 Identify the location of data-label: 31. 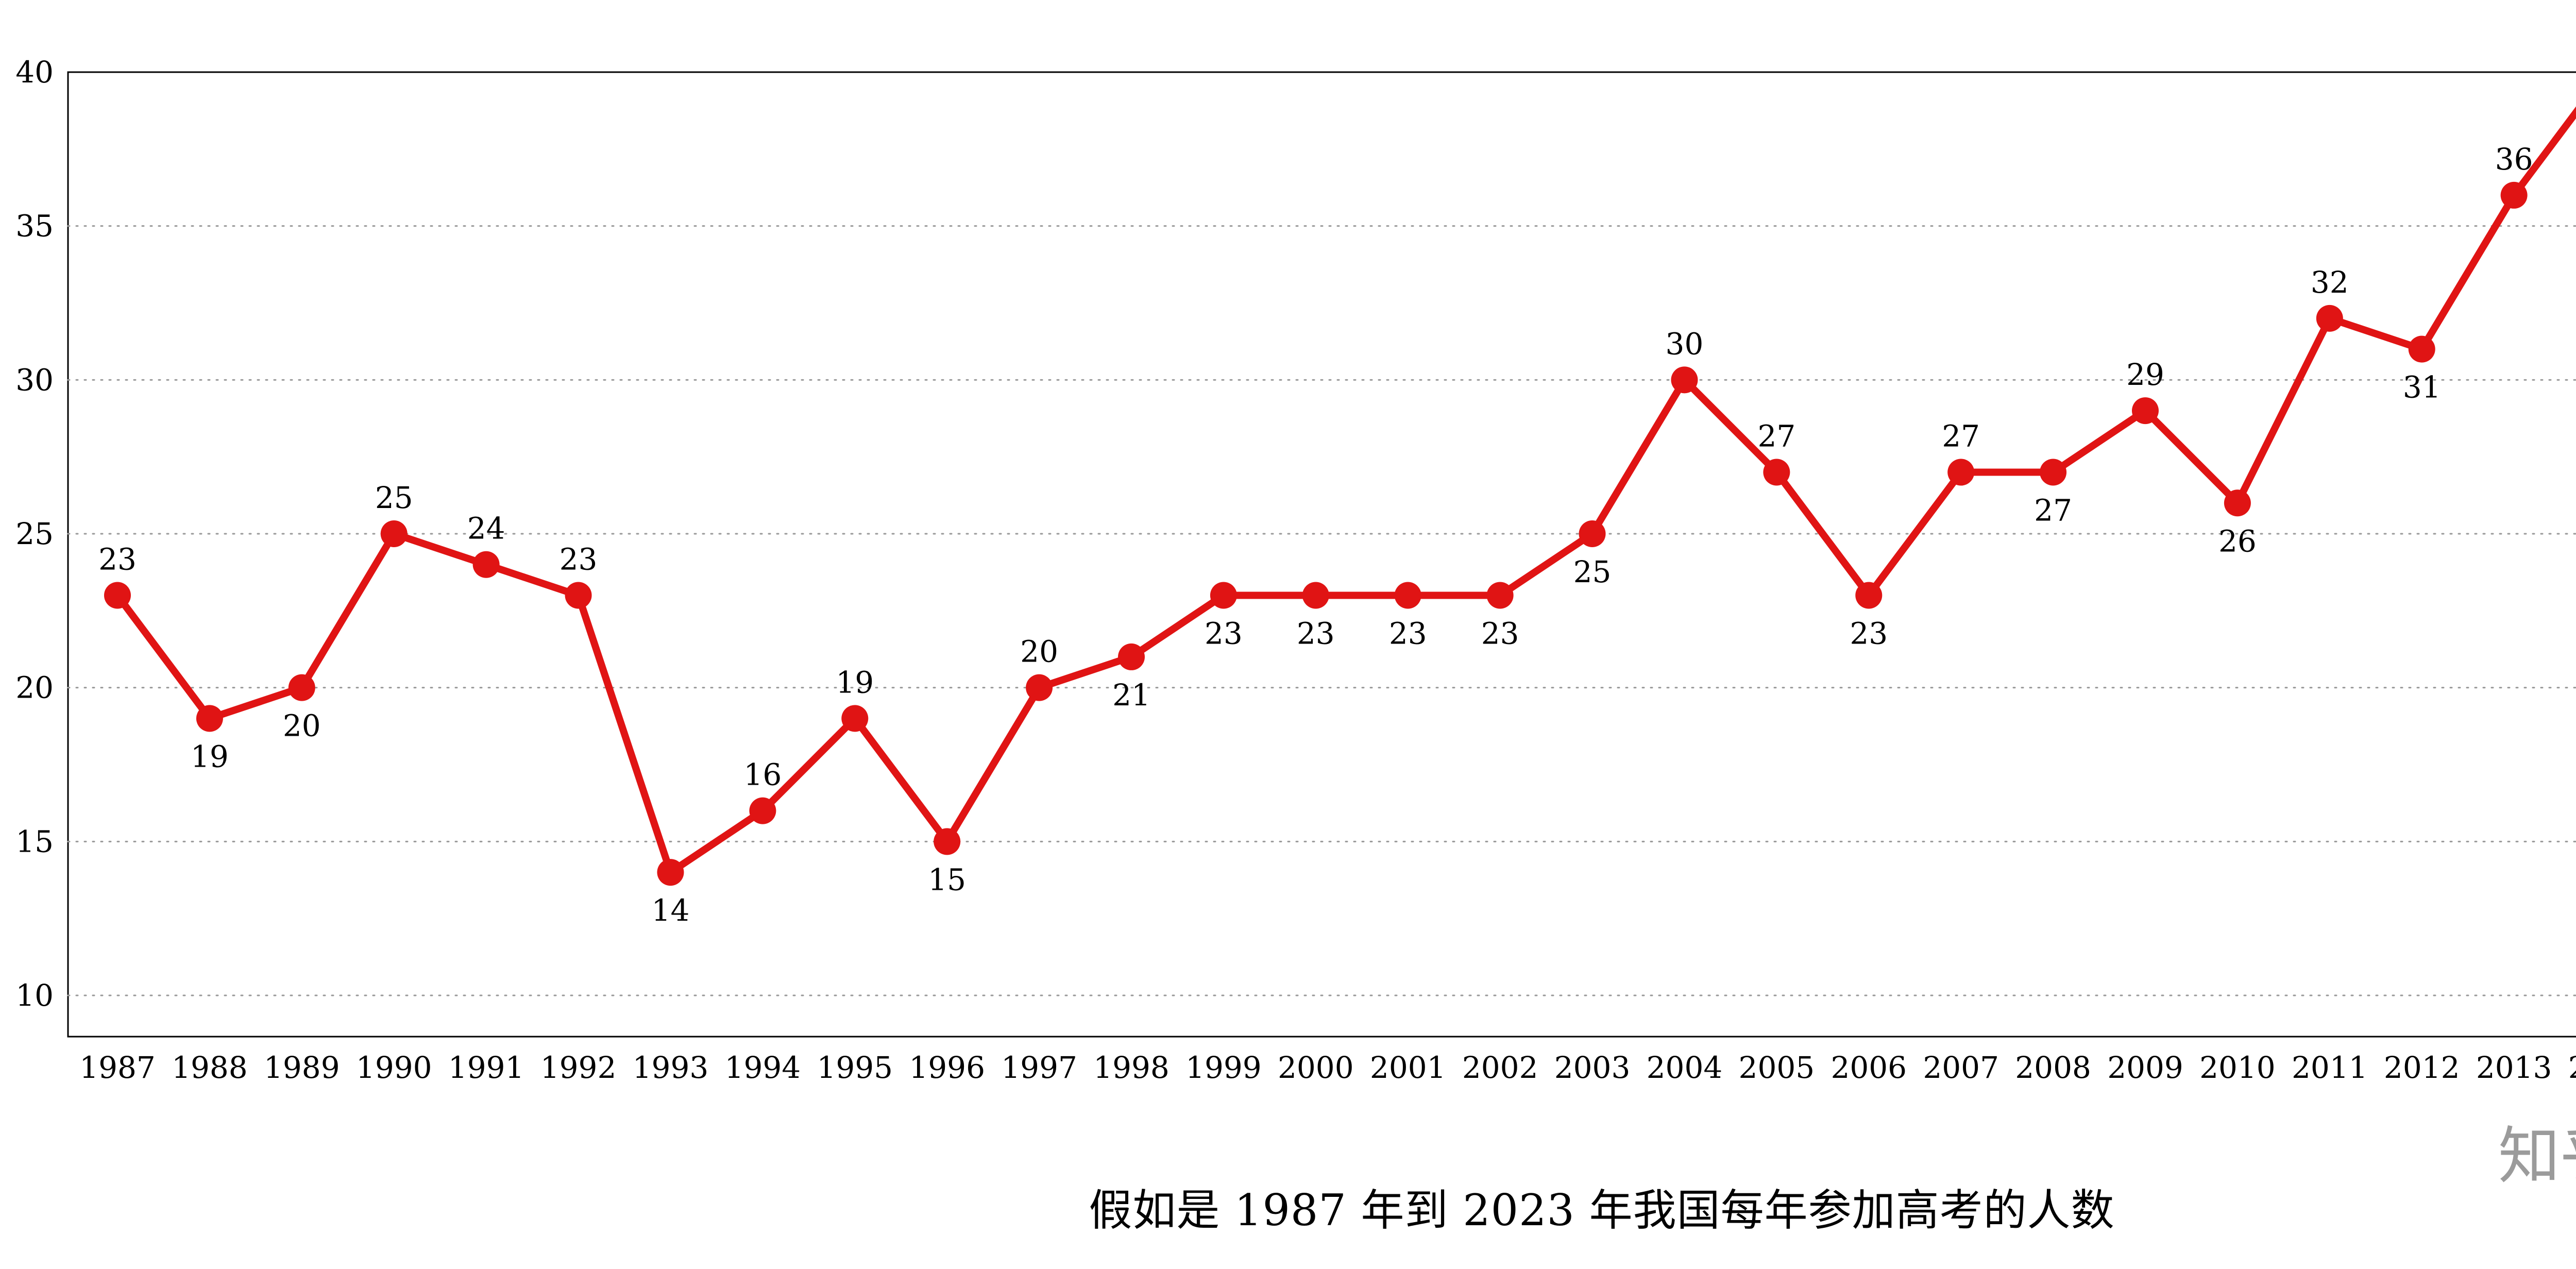
(2422, 387).